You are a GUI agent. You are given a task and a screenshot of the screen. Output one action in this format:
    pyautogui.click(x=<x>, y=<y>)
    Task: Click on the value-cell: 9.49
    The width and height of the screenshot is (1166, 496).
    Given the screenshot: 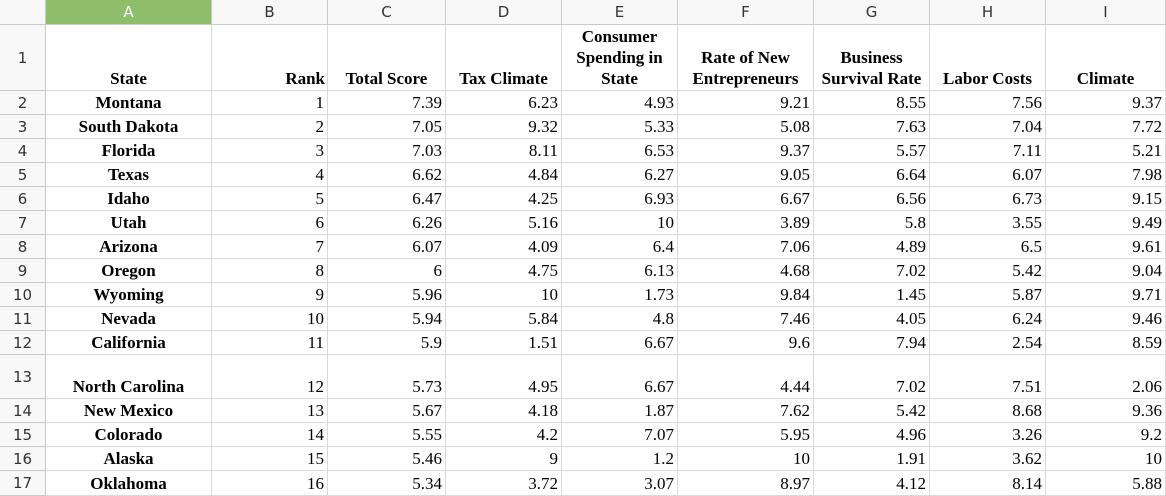 What is the action you would take?
    pyautogui.click(x=1106, y=223)
    